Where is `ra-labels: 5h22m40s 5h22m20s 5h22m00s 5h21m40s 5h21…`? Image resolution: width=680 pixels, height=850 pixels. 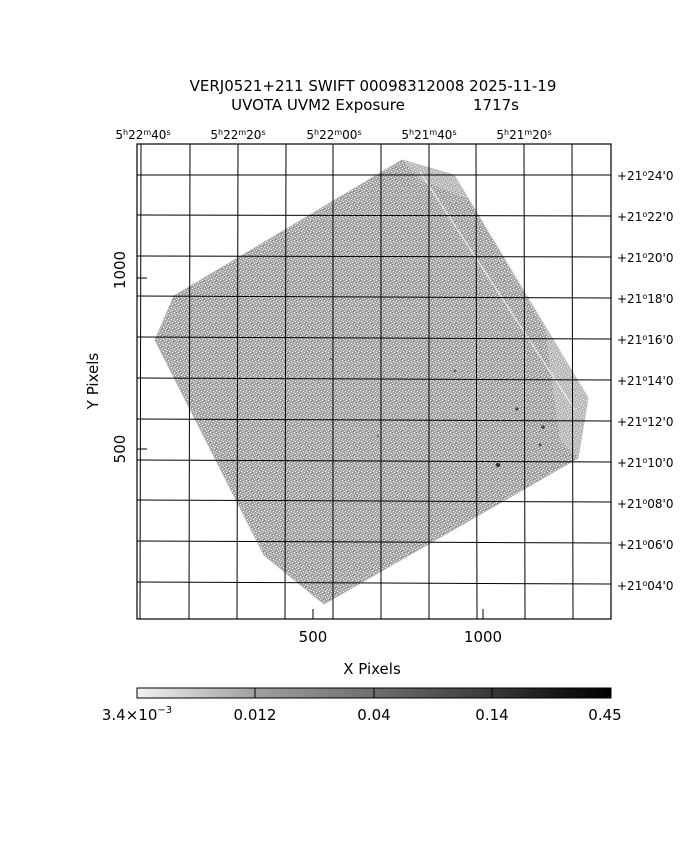
ra-labels: 5h22m40s 5h22m20s 5h22m00s 5h21m40s 5h21… is located at coordinates (333, 135).